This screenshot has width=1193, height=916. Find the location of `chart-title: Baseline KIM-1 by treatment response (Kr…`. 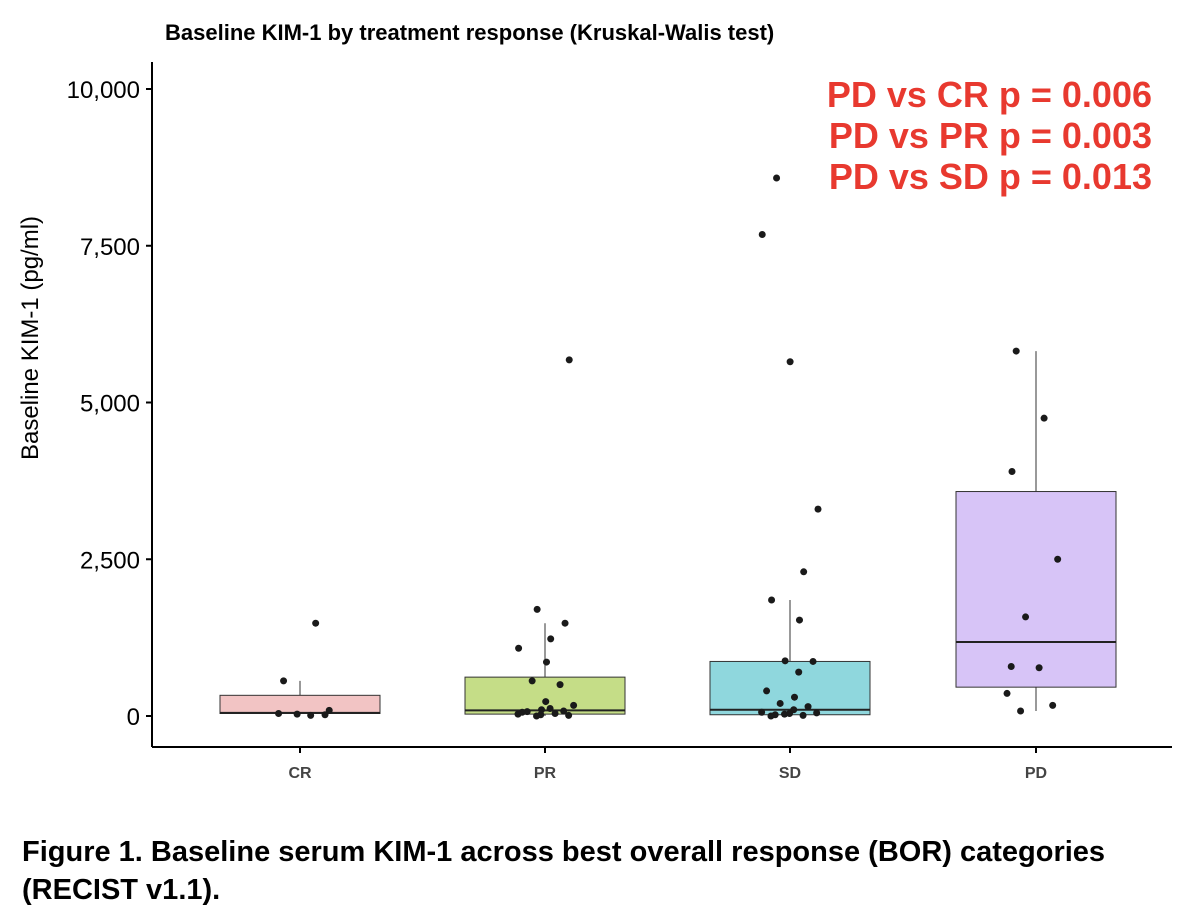

chart-title: Baseline KIM-1 by treatment response (Kr… is located at coordinates (469, 32).